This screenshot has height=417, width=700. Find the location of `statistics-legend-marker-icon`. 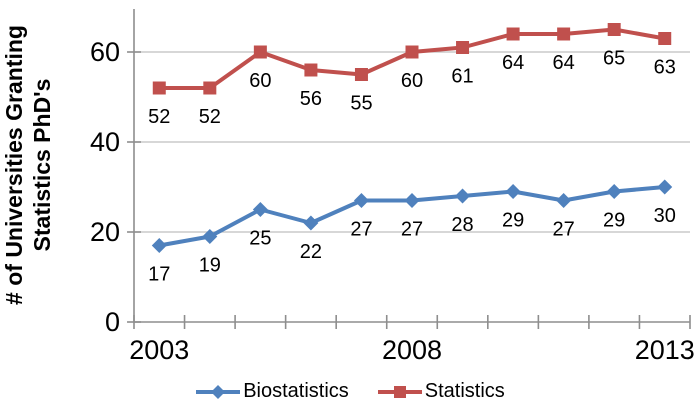

statistics-legend-marker-icon is located at coordinates (399, 391).